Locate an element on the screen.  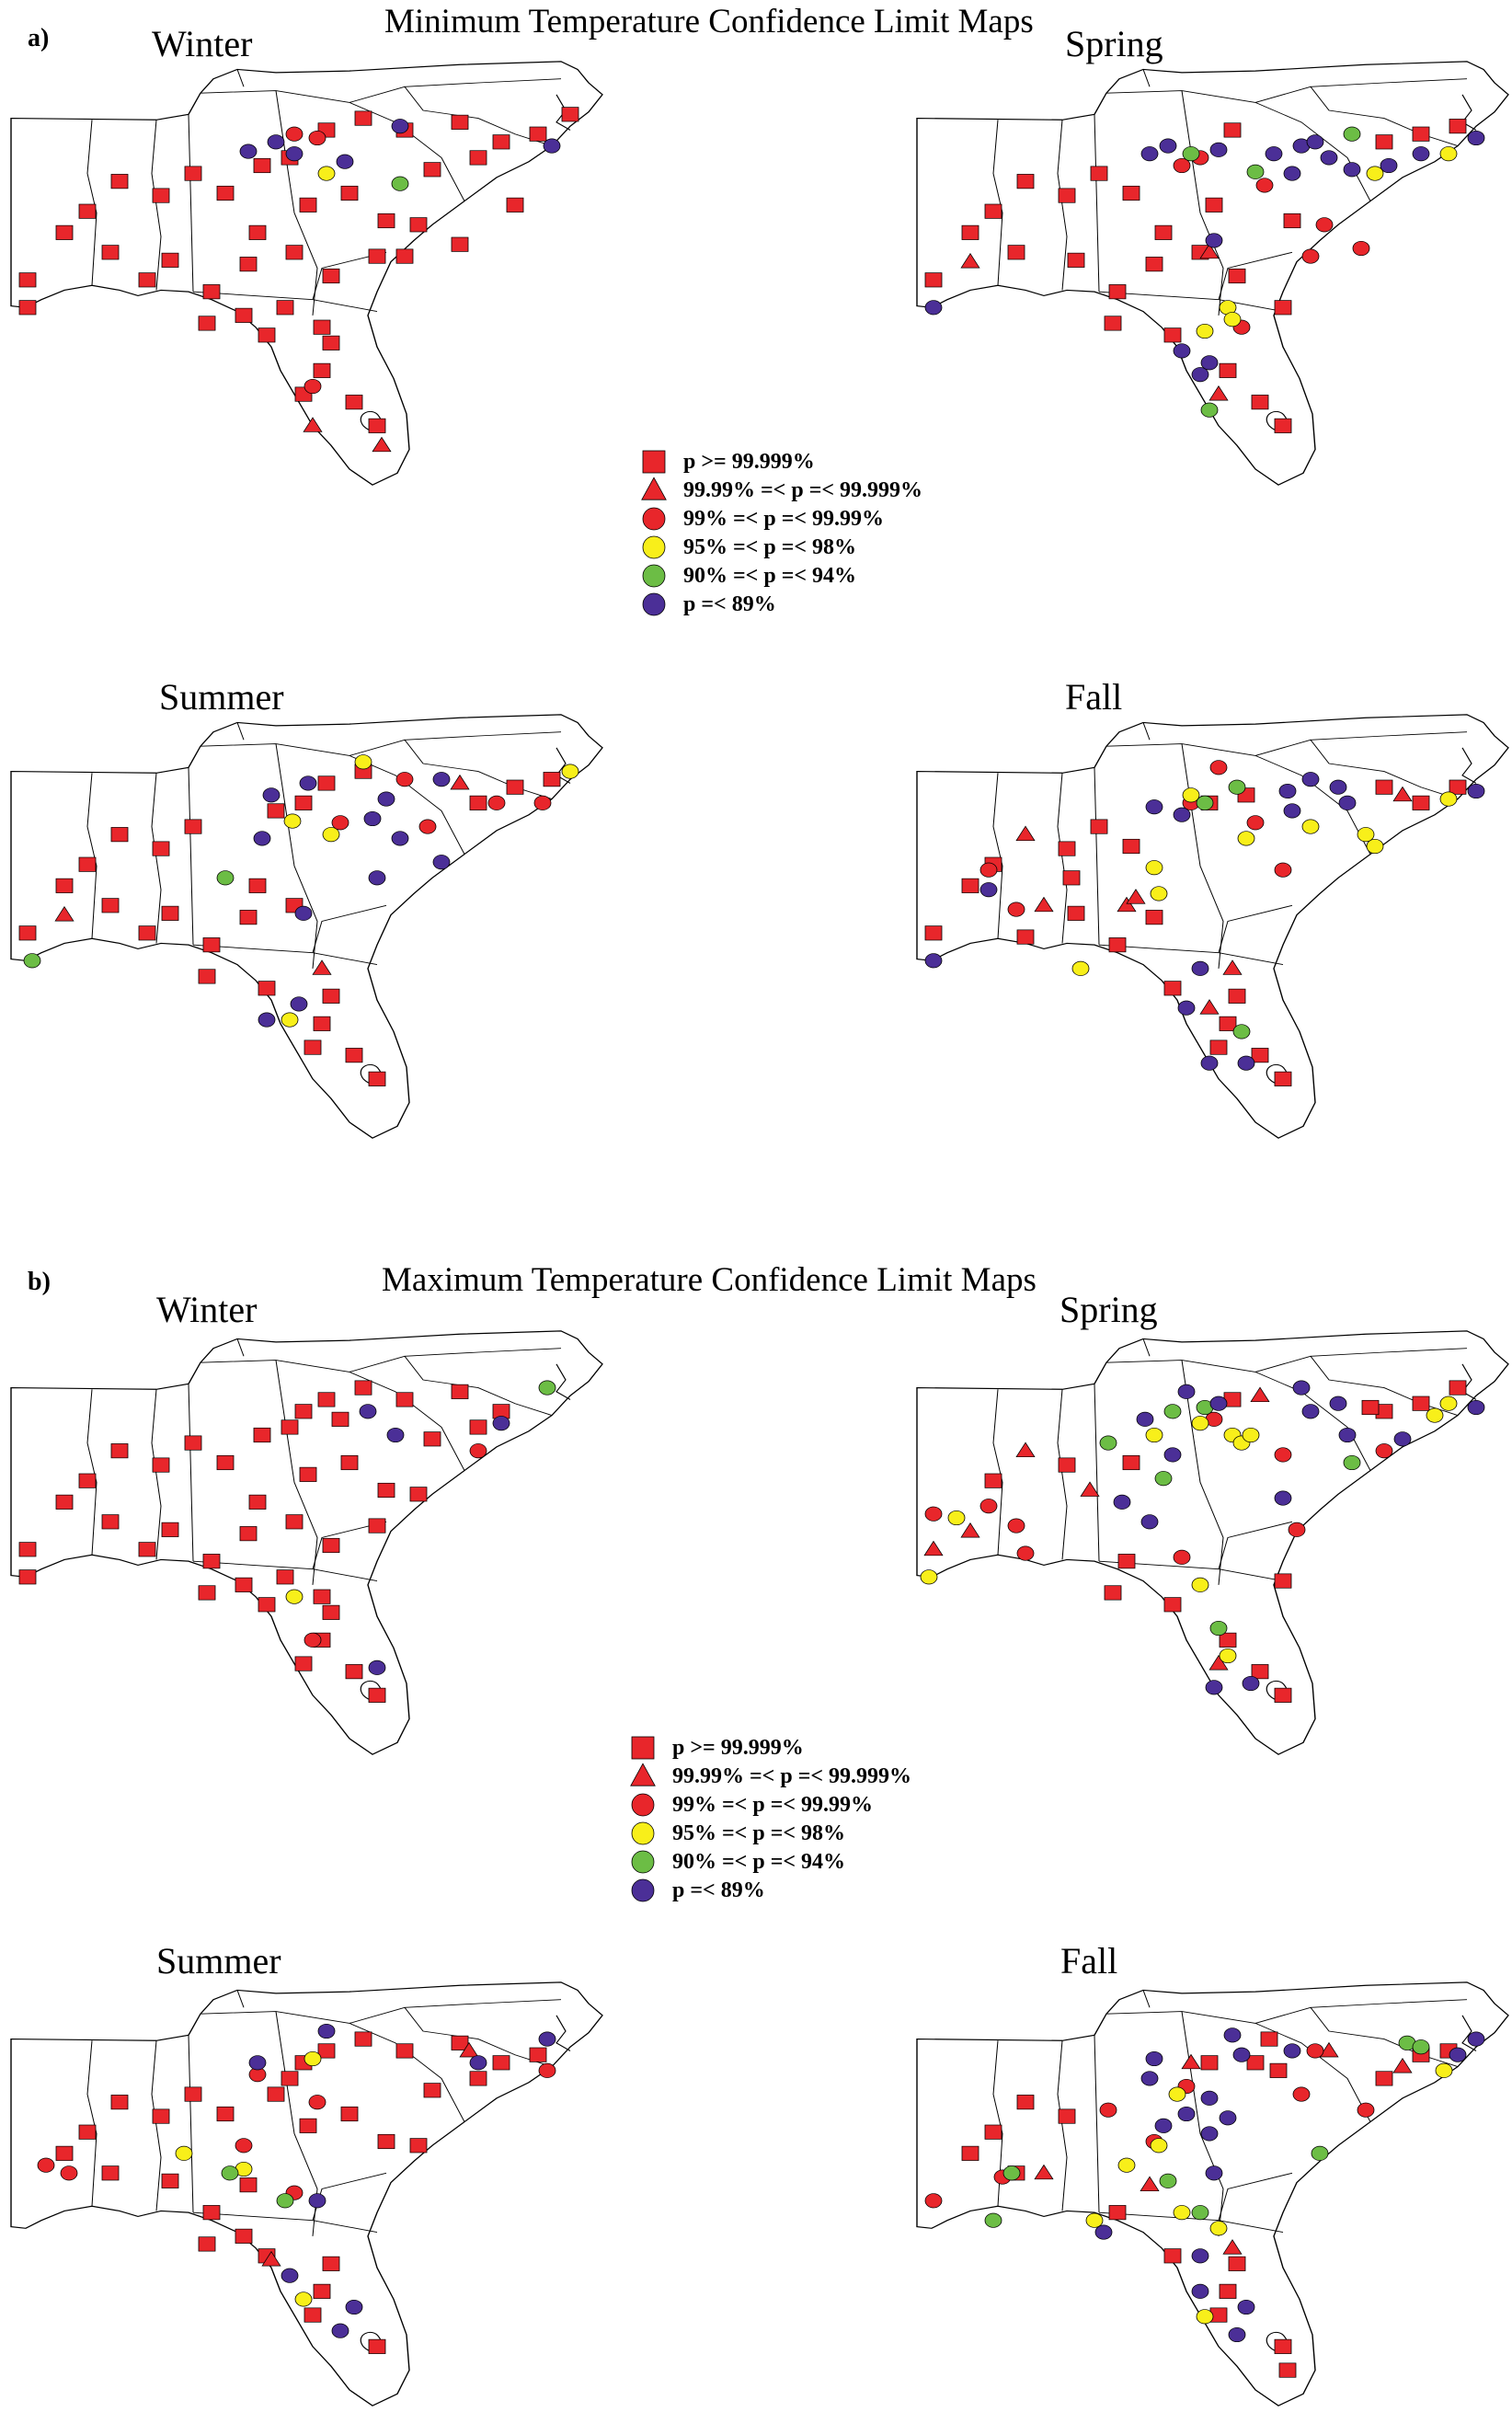
legend-item: p >= 99.999% is located at coordinates (816, 462).